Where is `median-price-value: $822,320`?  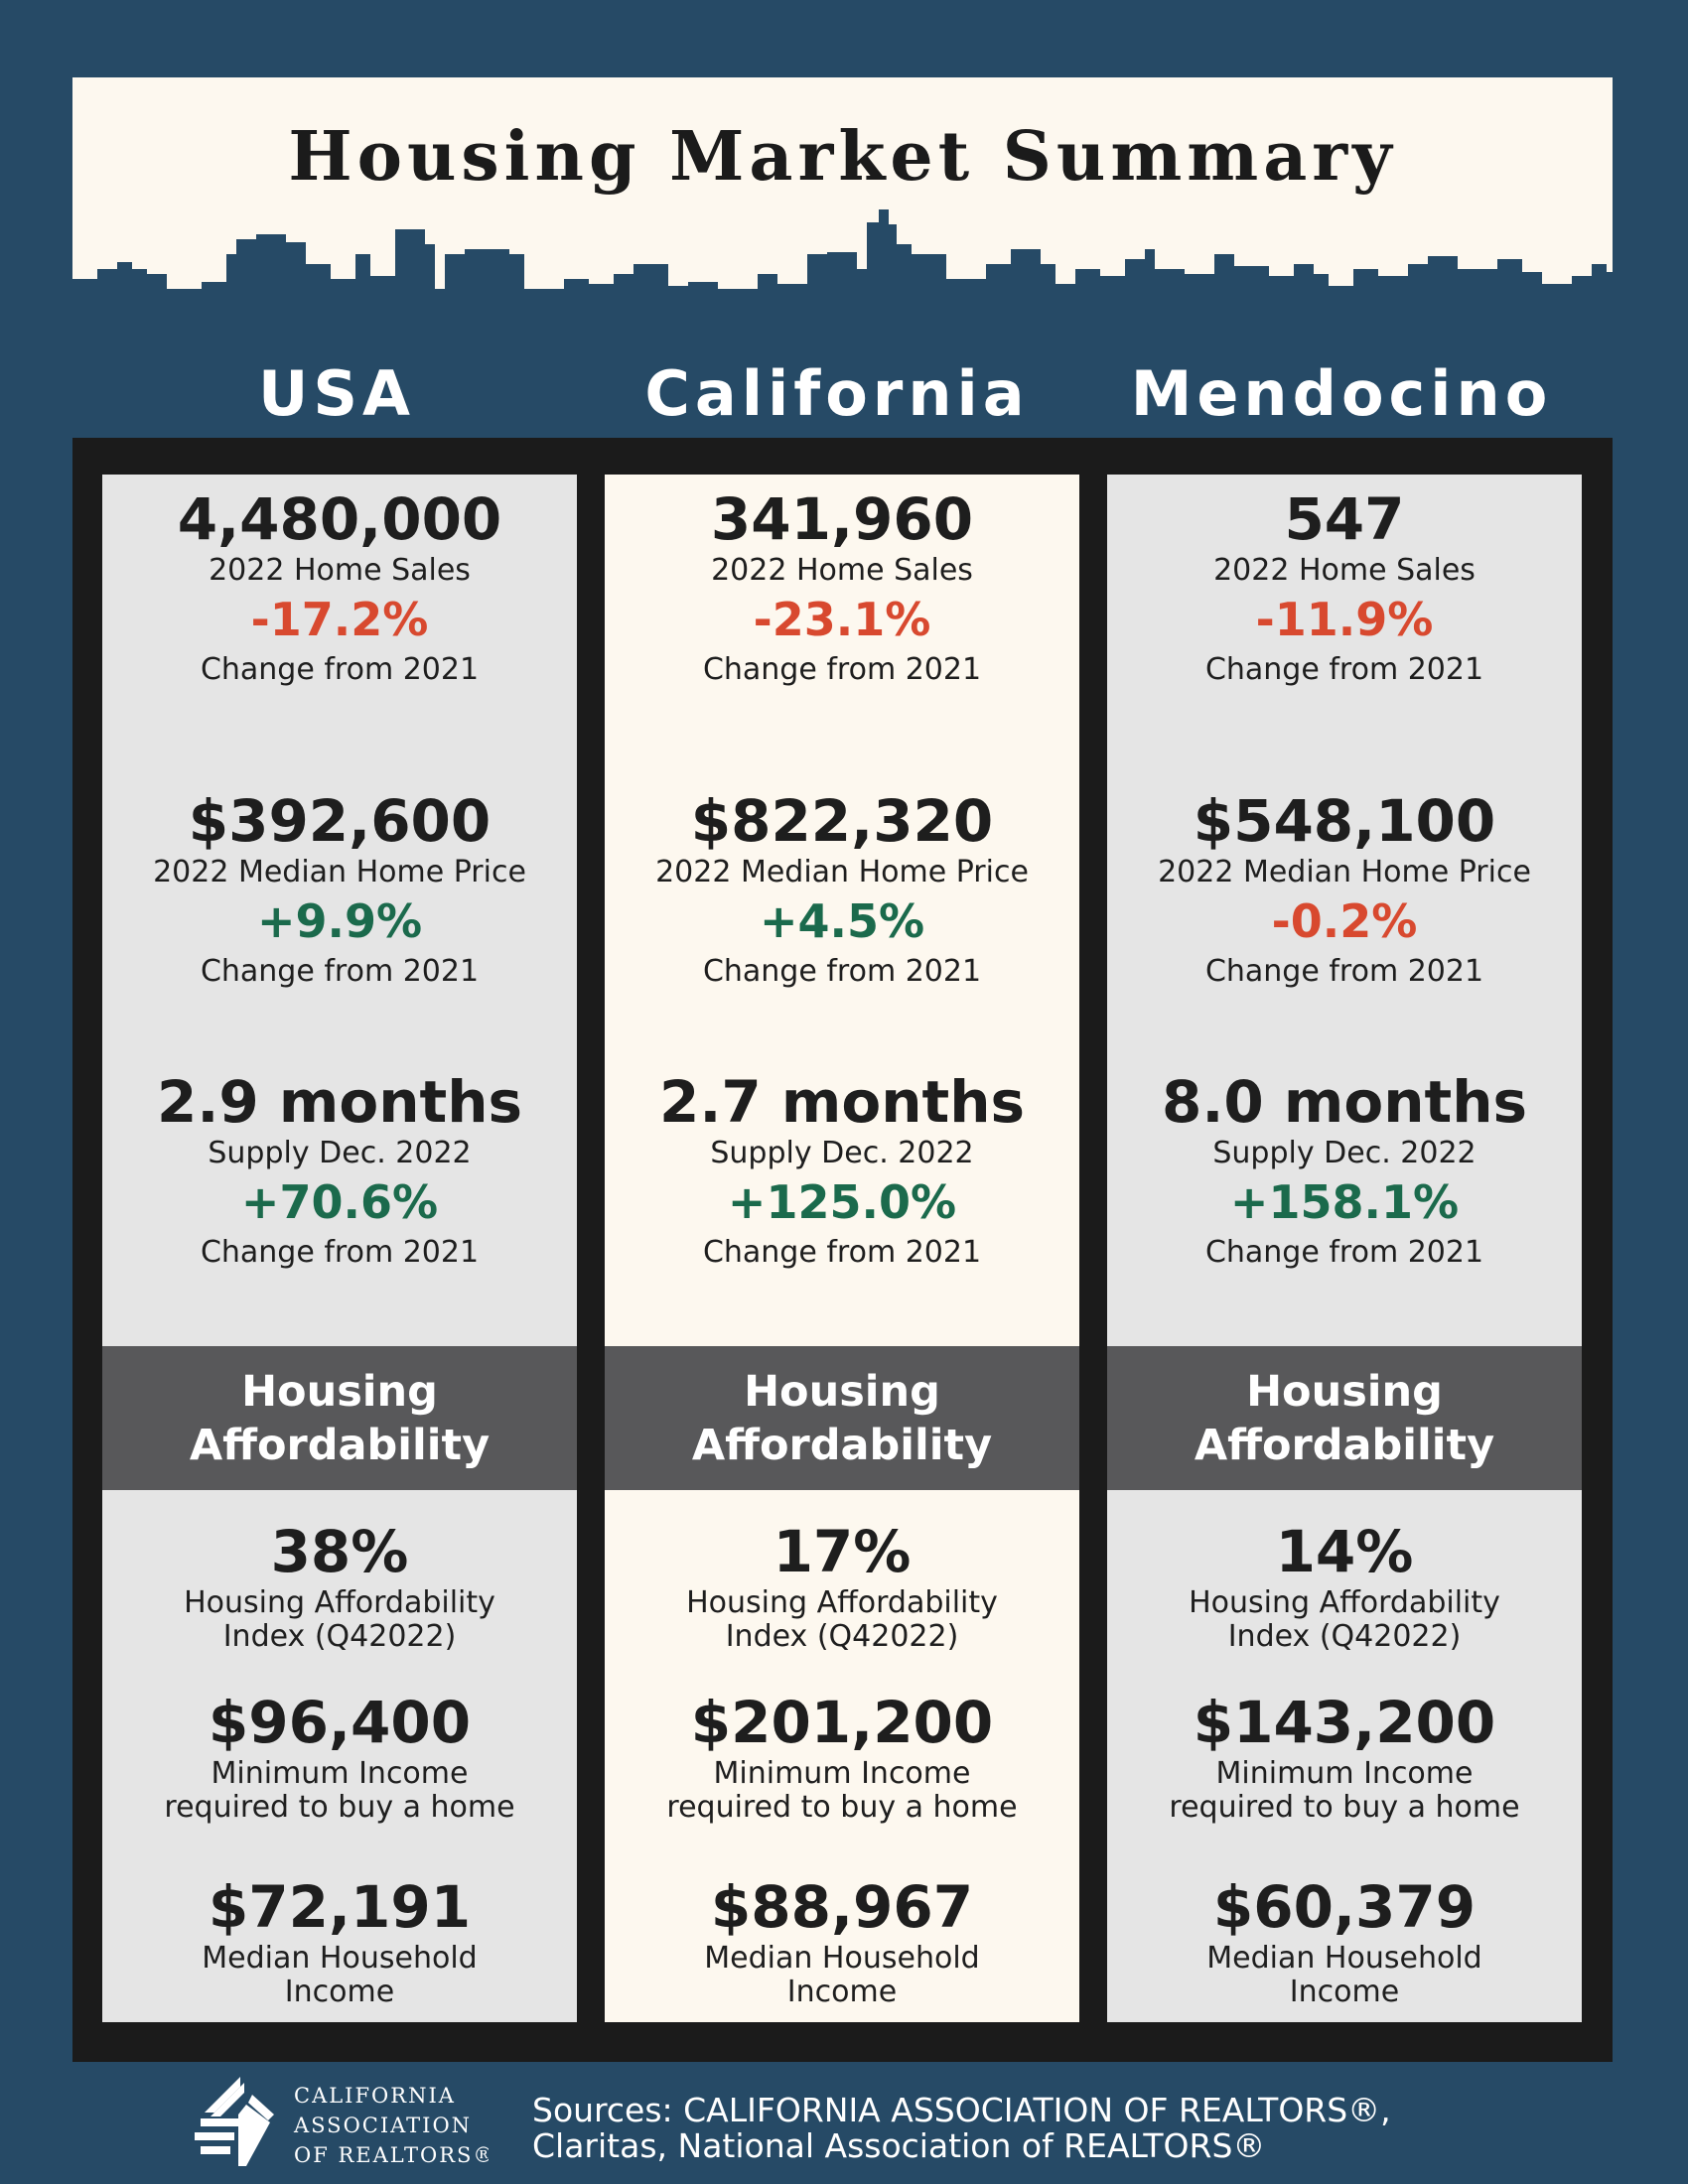
median-price-value: $822,320 is located at coordinates (842, 821).